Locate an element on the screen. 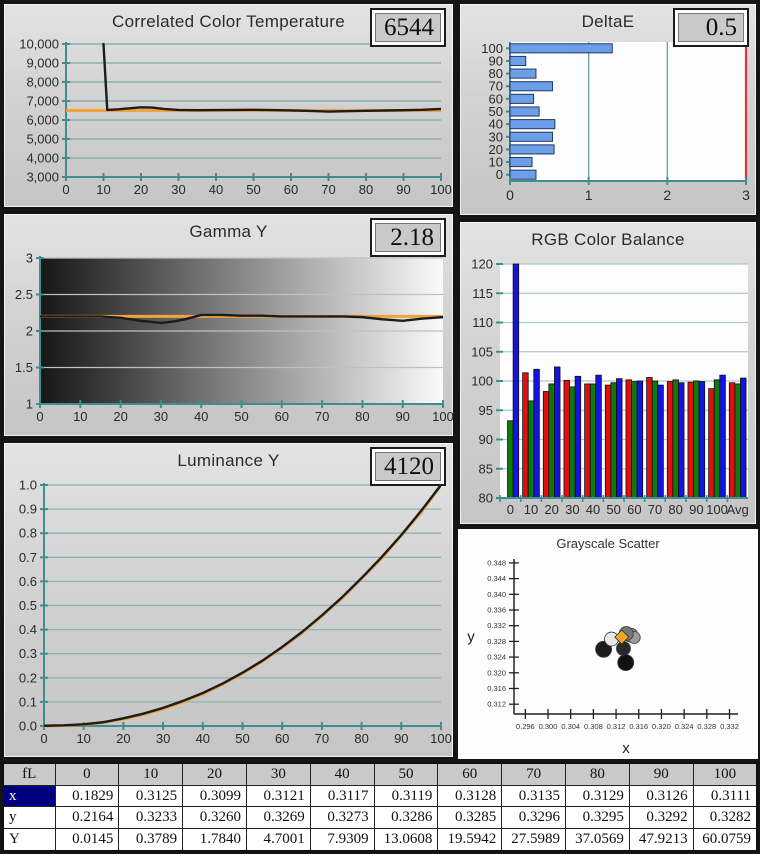 The height and width of the screenshot is (854, 760). tick-label: 10,000 is located at coordinates (39, 45).